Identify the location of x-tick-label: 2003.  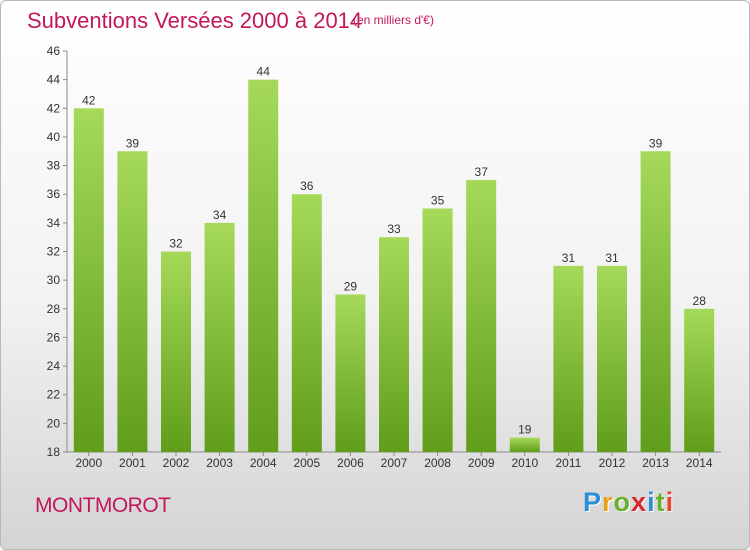
(219, 463).